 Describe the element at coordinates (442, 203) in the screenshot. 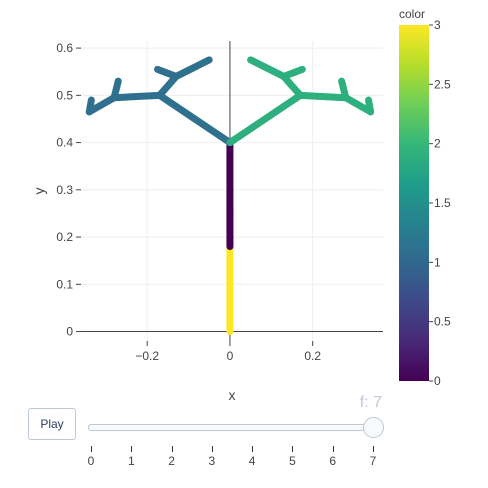

I see `colorbar-tick-label: 1.5` at that location.